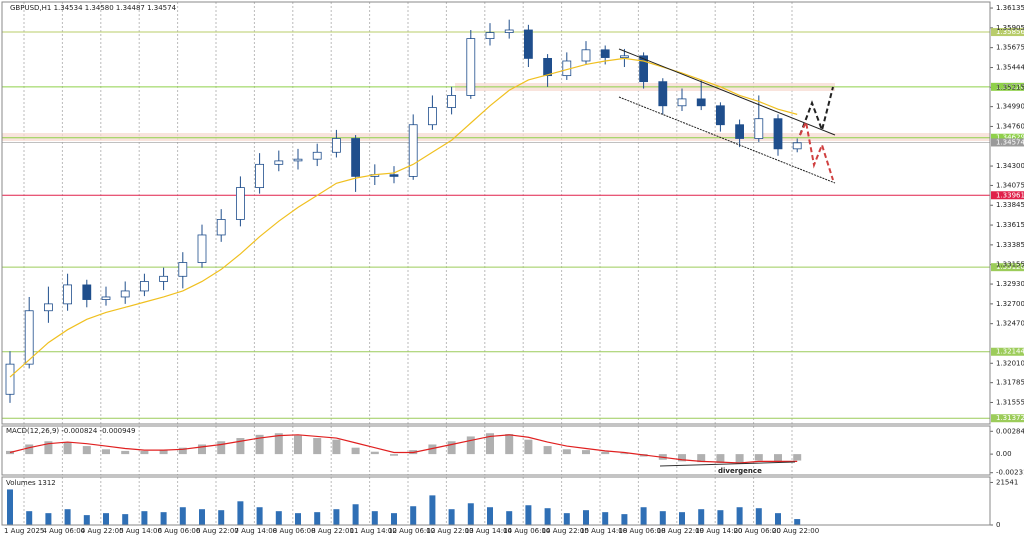  What do you see at coordinates (816, 149) in the screenshot?
I see `forecast-down` at bounding box center [816, 149].